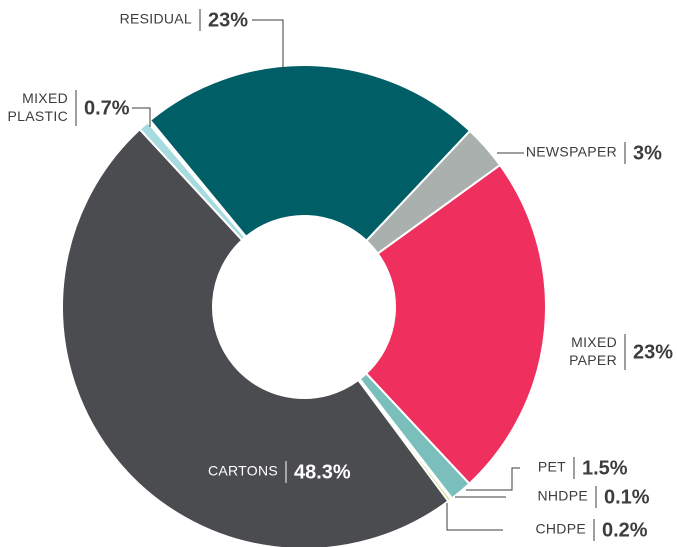 This screenshot has width=677, height=547. What do you see at coordinates (562, 496) in the screenshot?
I see `slice-label: NHDPE` at bounding box center [562, 496].